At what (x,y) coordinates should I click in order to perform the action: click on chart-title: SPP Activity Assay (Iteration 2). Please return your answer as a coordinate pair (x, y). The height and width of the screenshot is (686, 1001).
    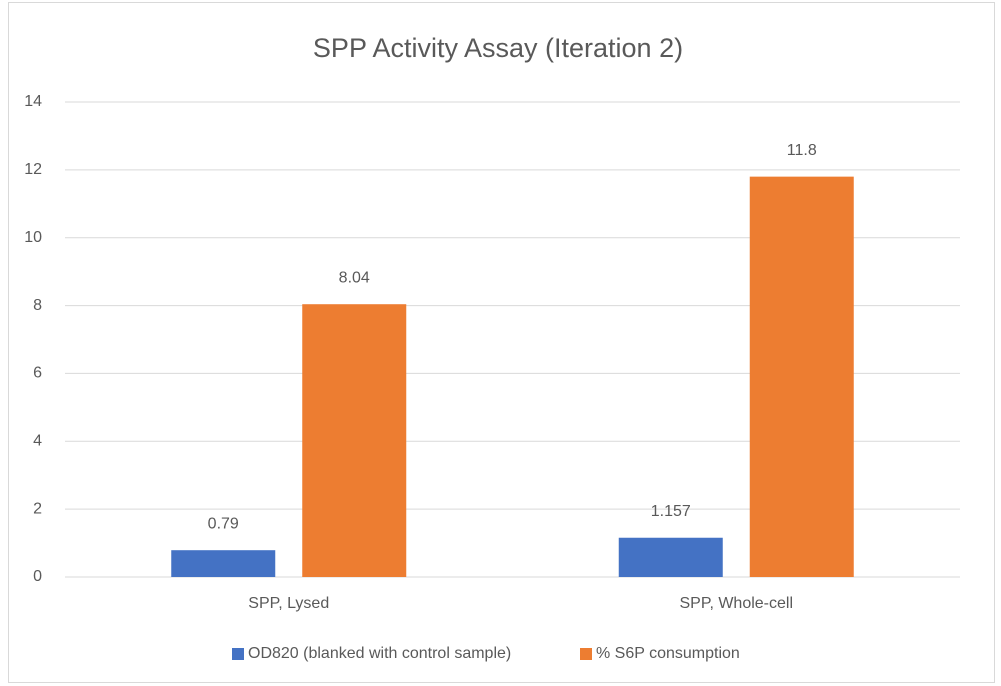
    Looking at the image, I should click on (498, 48).